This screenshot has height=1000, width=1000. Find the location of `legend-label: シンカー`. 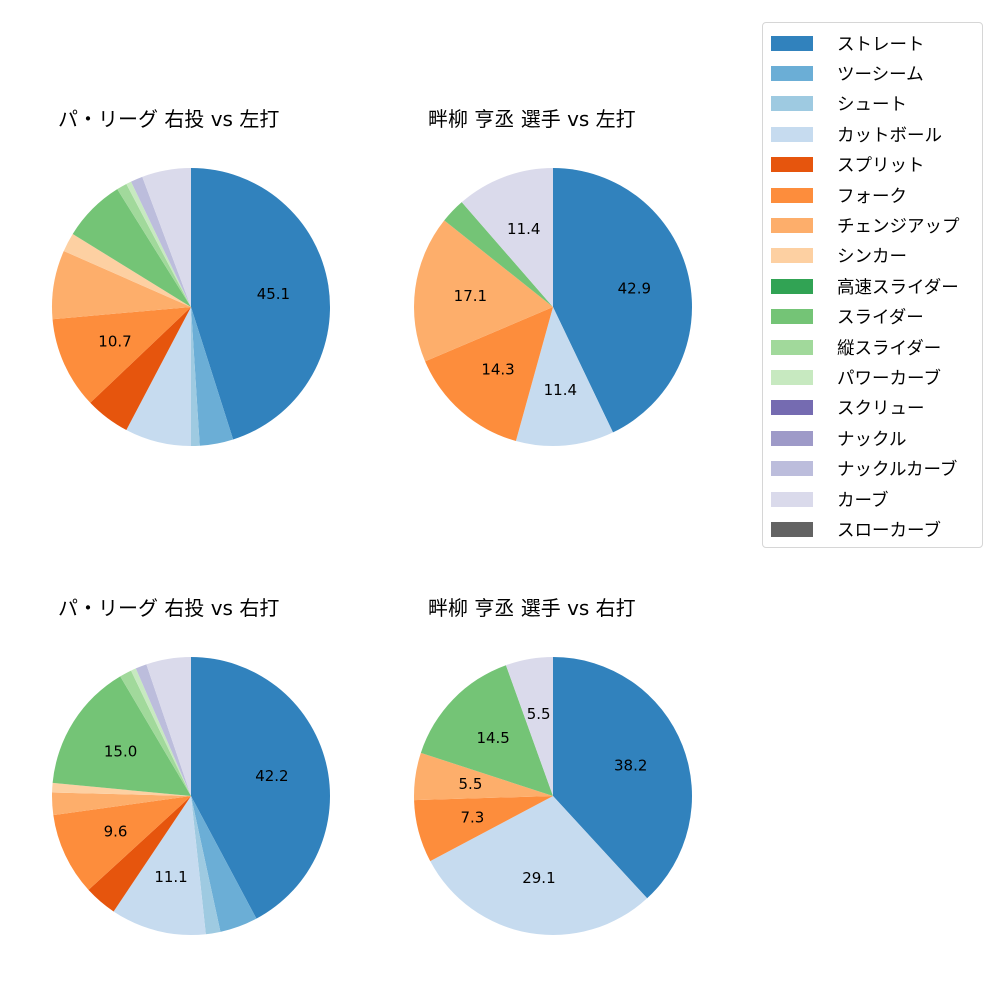

legend-label: シンカー is located at coordinates (872, 257).